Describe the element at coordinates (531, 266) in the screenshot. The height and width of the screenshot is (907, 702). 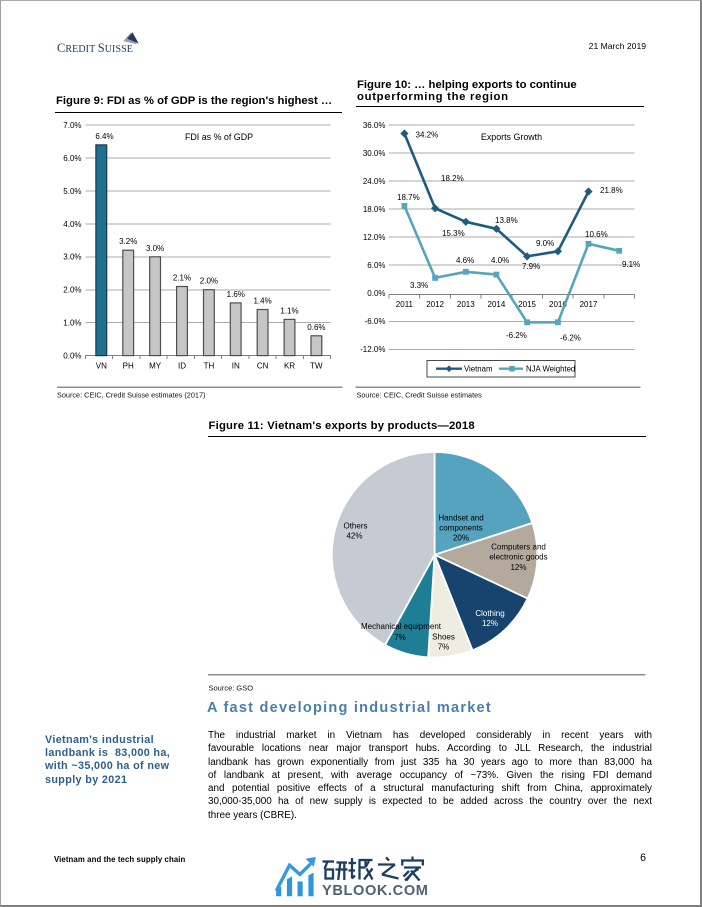
I see `svg-text: 7.9%` at that location.